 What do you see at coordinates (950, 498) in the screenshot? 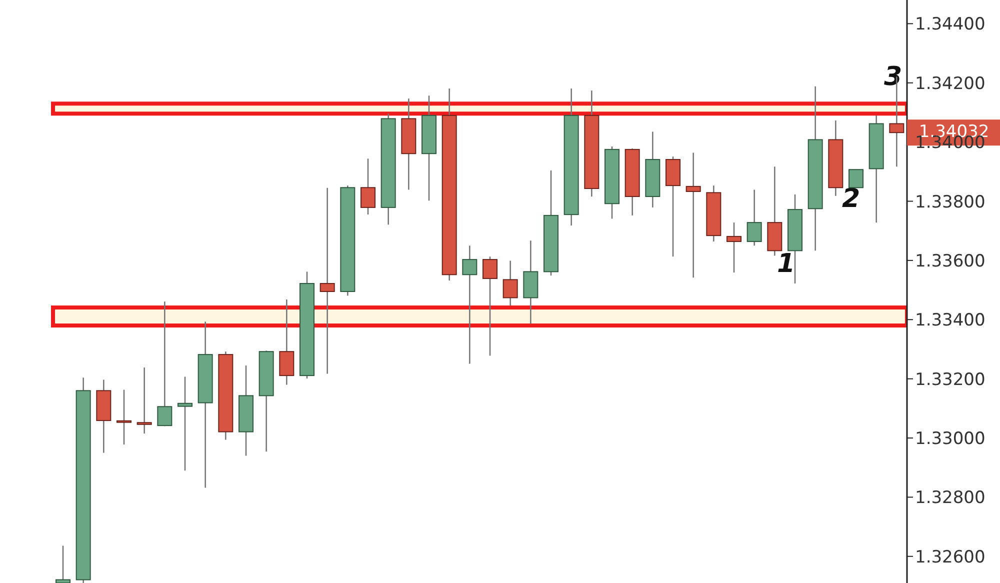
I see `y-tick-label: 1.32800` at bounding box center [950, 498].